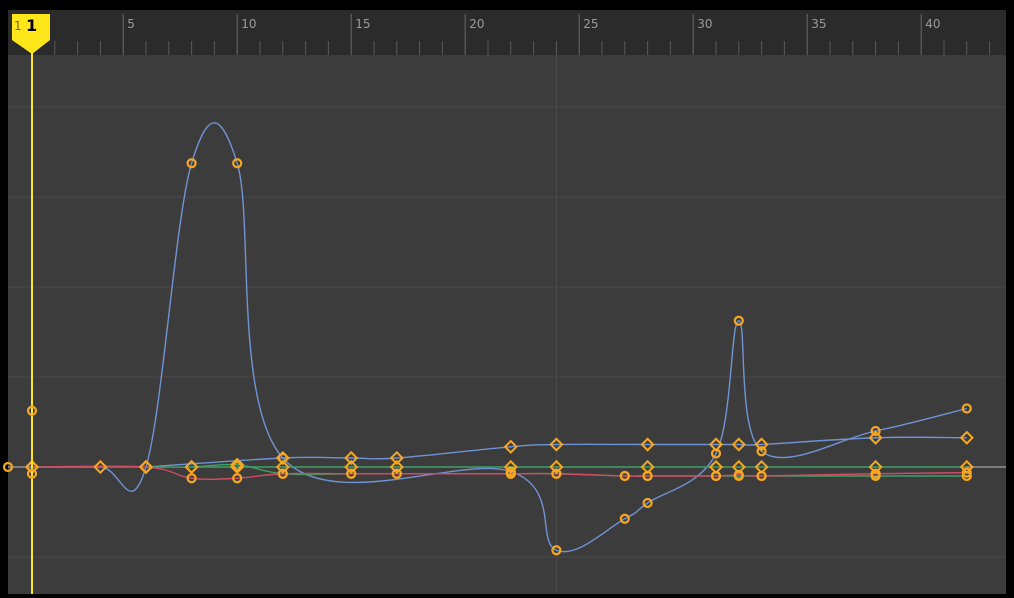 The image size is (1014, 598). What do you see at coordinates (704, 24) in the screenshot?
I see `ruler-frame-label: 30` at bounding box center [704, 24].